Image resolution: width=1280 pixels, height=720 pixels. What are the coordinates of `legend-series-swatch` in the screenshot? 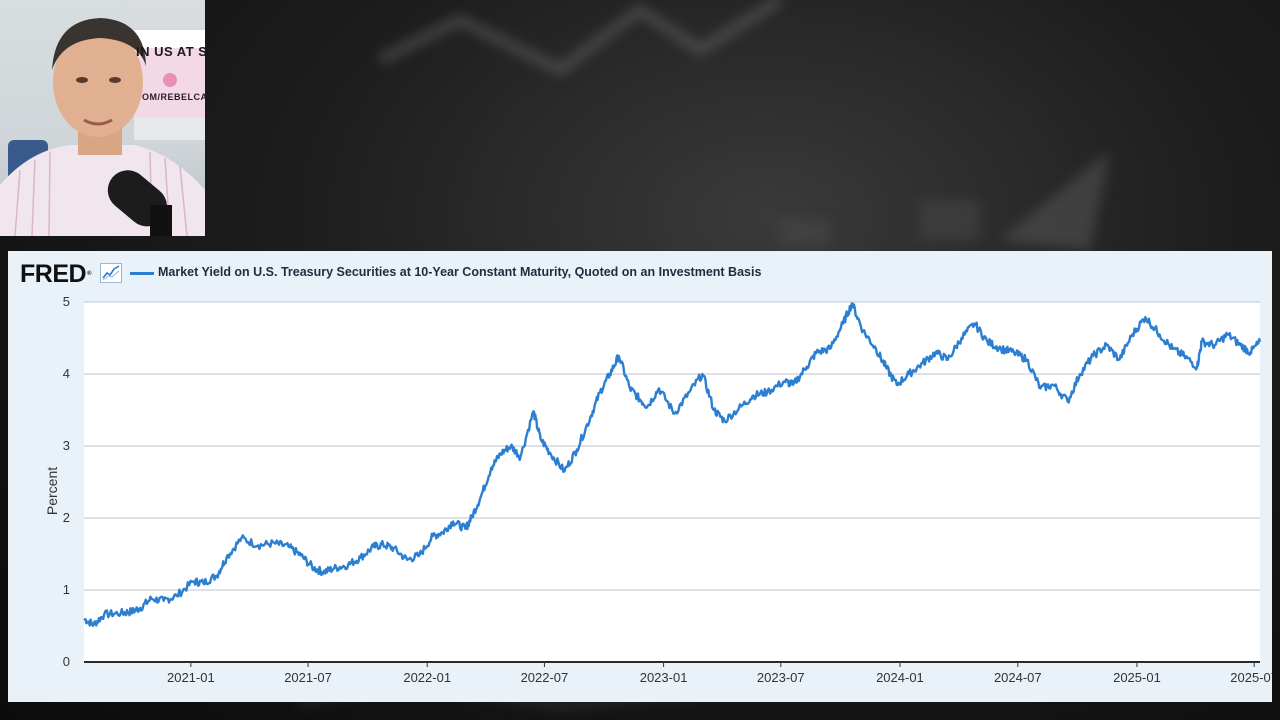 It's located at (142, 273).